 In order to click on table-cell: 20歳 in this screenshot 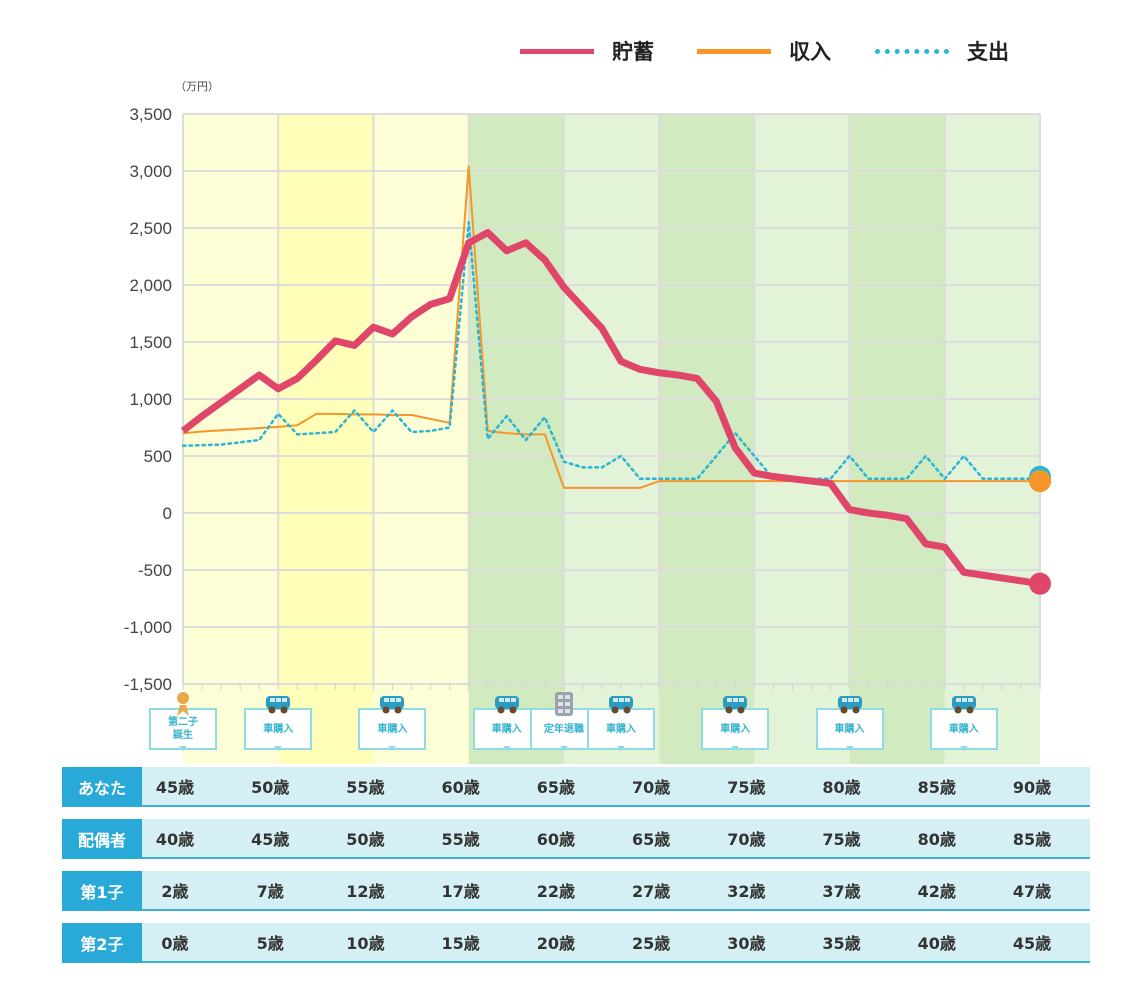, I will do `click(556, 943)`.